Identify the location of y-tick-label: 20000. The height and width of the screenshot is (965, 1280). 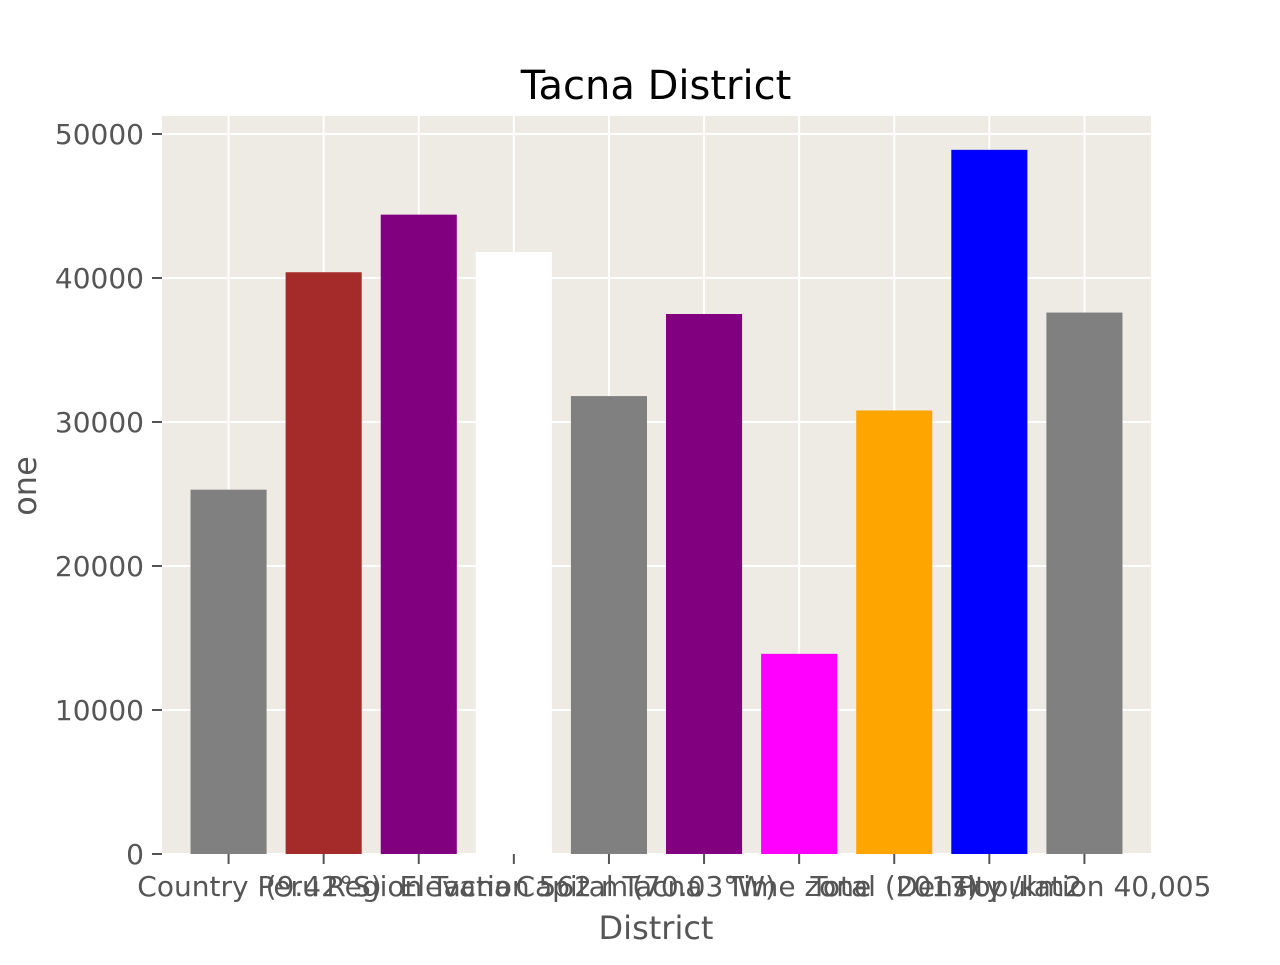
(99, 566).